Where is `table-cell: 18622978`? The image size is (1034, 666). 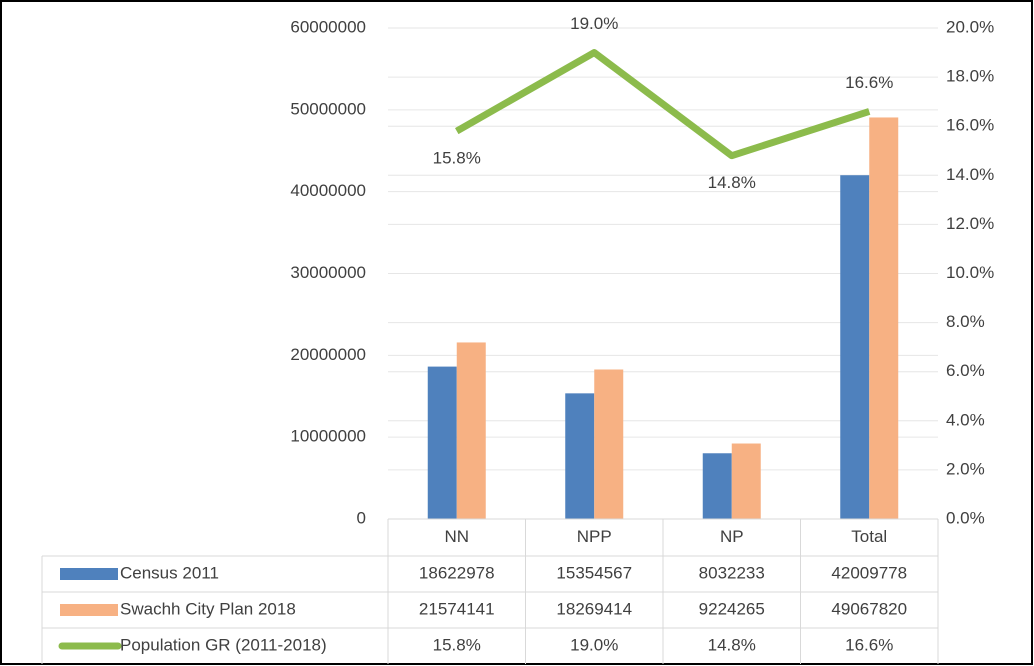 table-cell: 18622978 is located at coordinates (457, 572).